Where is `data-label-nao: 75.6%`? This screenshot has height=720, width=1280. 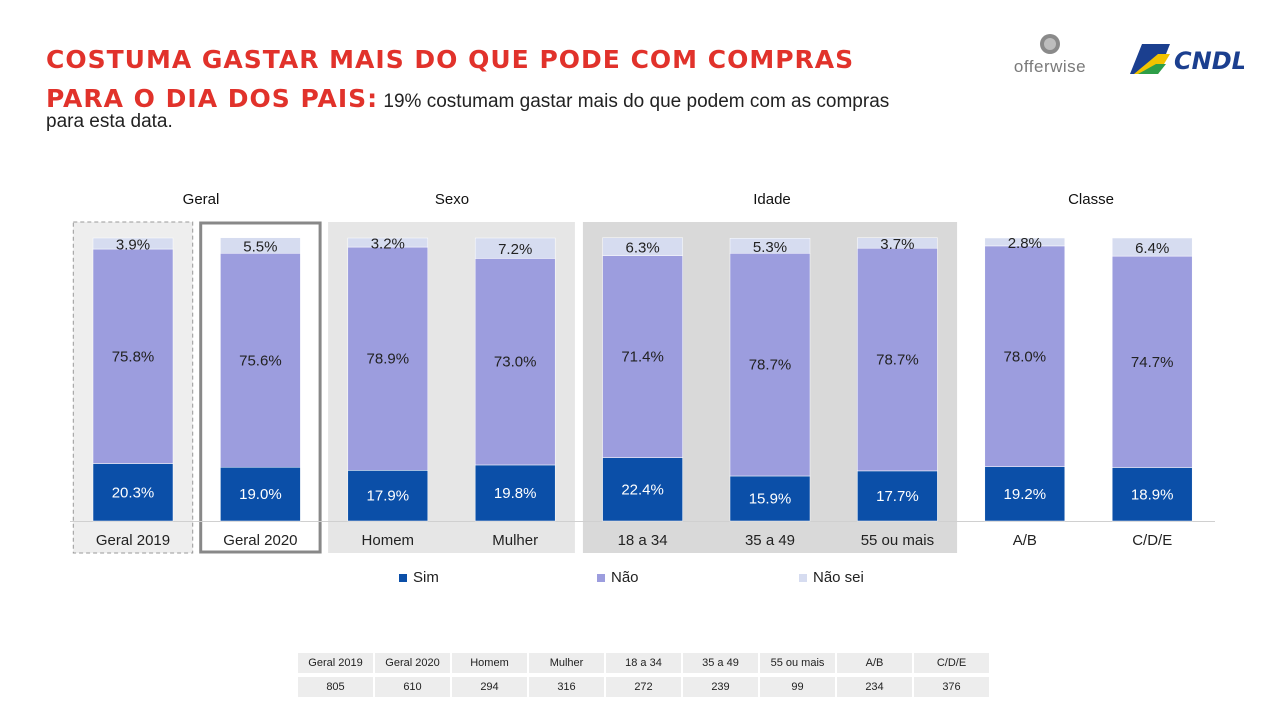
data-label-nao: 75.6% is located at coordinates (260, 360).